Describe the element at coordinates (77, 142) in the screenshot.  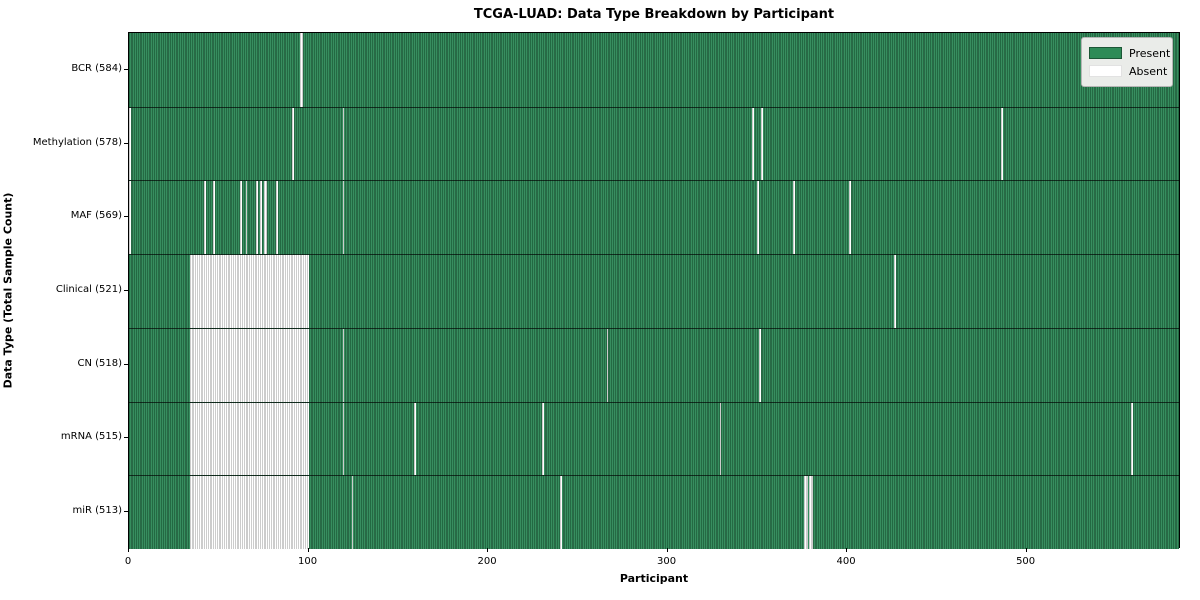
I see `y-tick-label: Methylation (578)` at that location.